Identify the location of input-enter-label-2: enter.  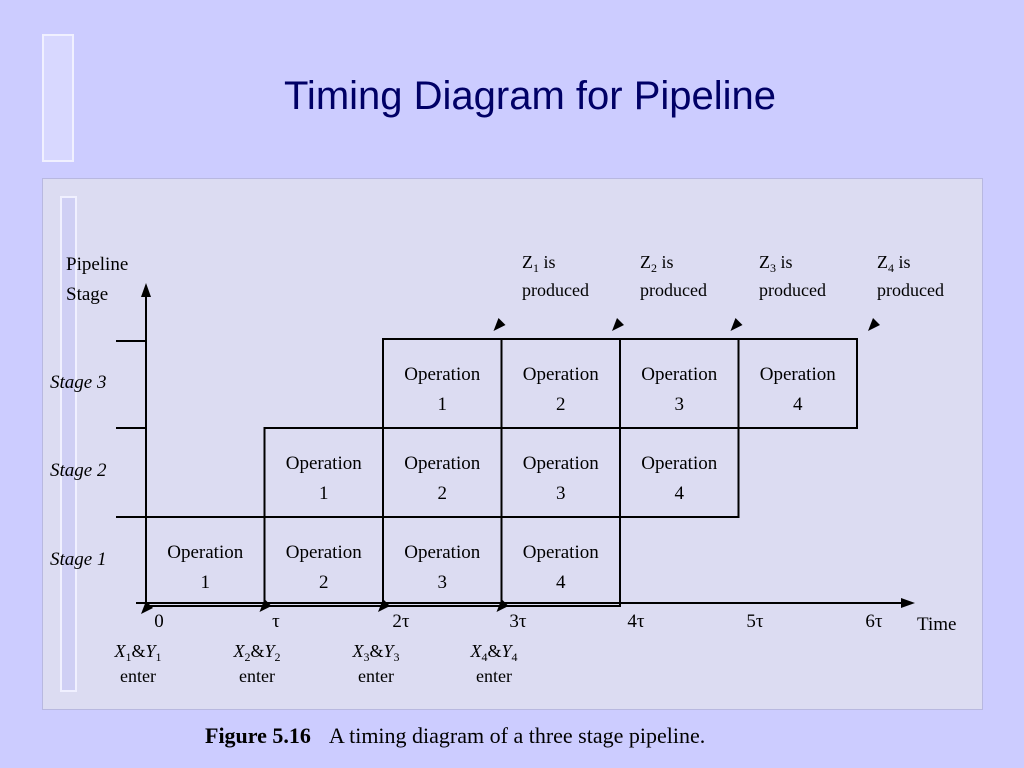
(257, 676).